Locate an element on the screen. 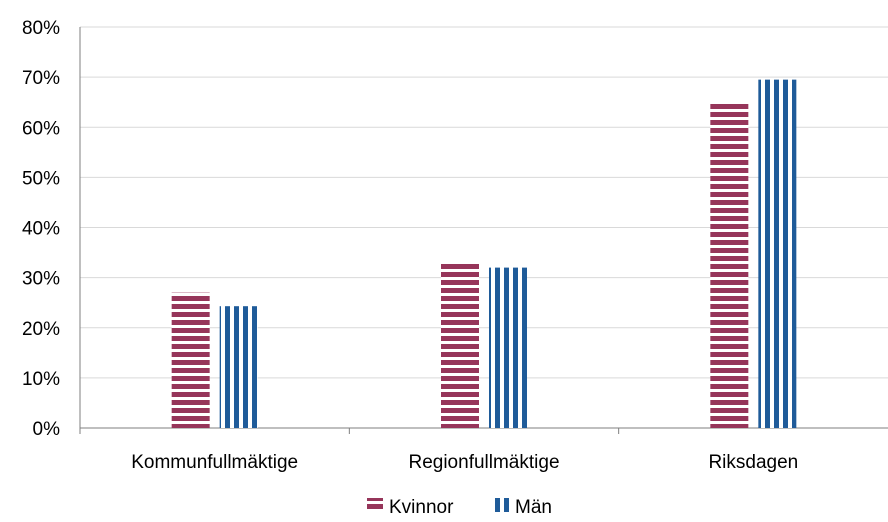  y-tick-labels: 0% 10% 20% 30% 40% 50% 60% 70% 80% is located at coordinates (41, 229).